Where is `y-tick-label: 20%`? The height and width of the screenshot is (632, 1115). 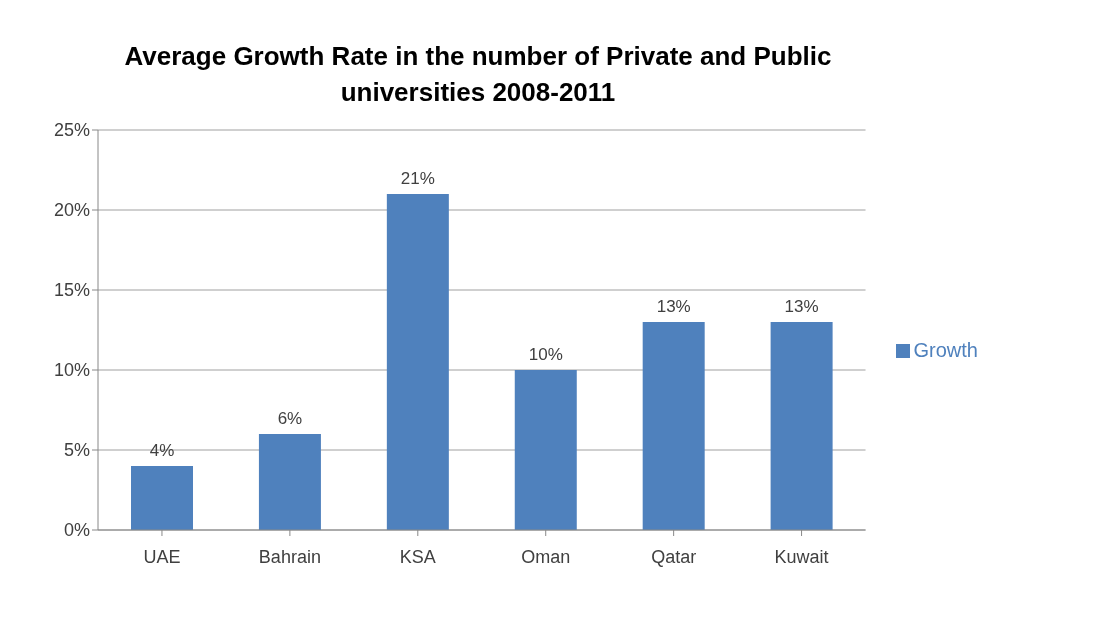
y-tick-label: 20% is located at coordinates (71, 210).